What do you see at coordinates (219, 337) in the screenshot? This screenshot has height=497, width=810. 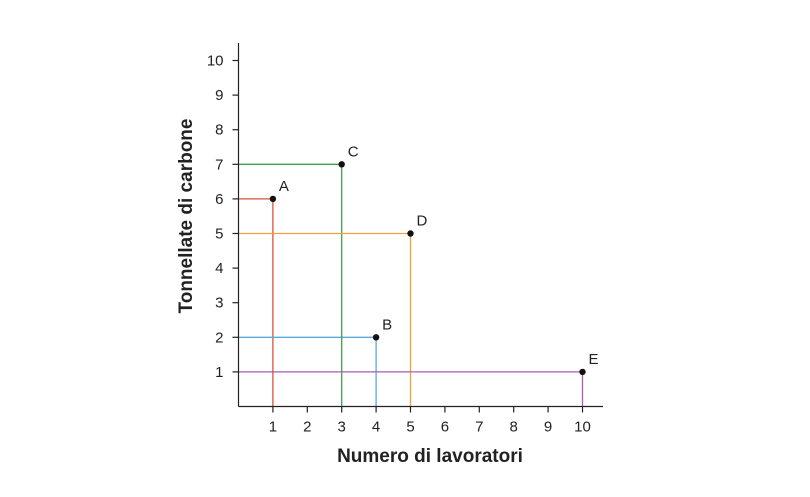 I see `y-tick-label: 2` at bounding box center [219, 337].